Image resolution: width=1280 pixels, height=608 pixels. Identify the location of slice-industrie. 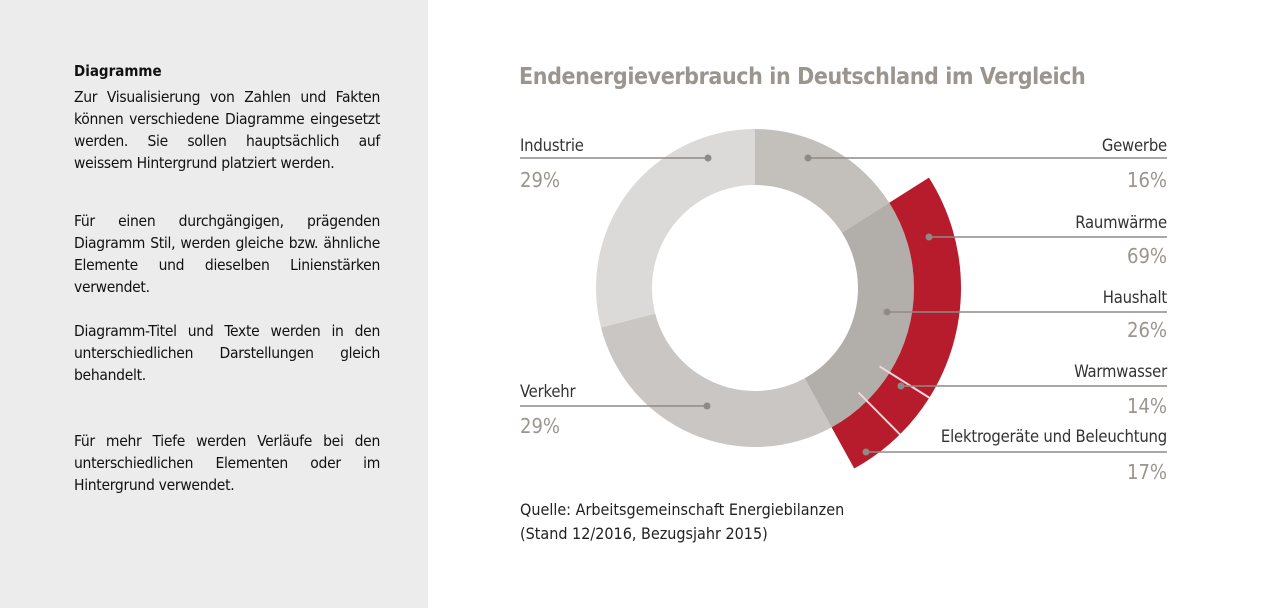
(675, 228).